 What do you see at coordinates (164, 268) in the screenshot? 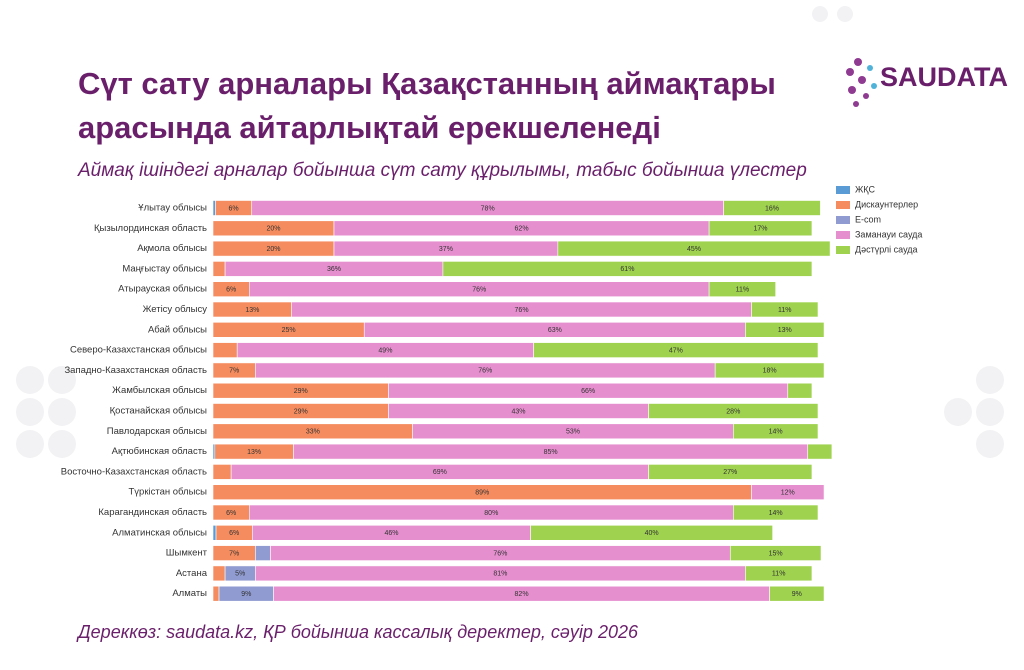
I see `y-tick-label: Маңғыстау облысы` at bounding box center [164, 268].